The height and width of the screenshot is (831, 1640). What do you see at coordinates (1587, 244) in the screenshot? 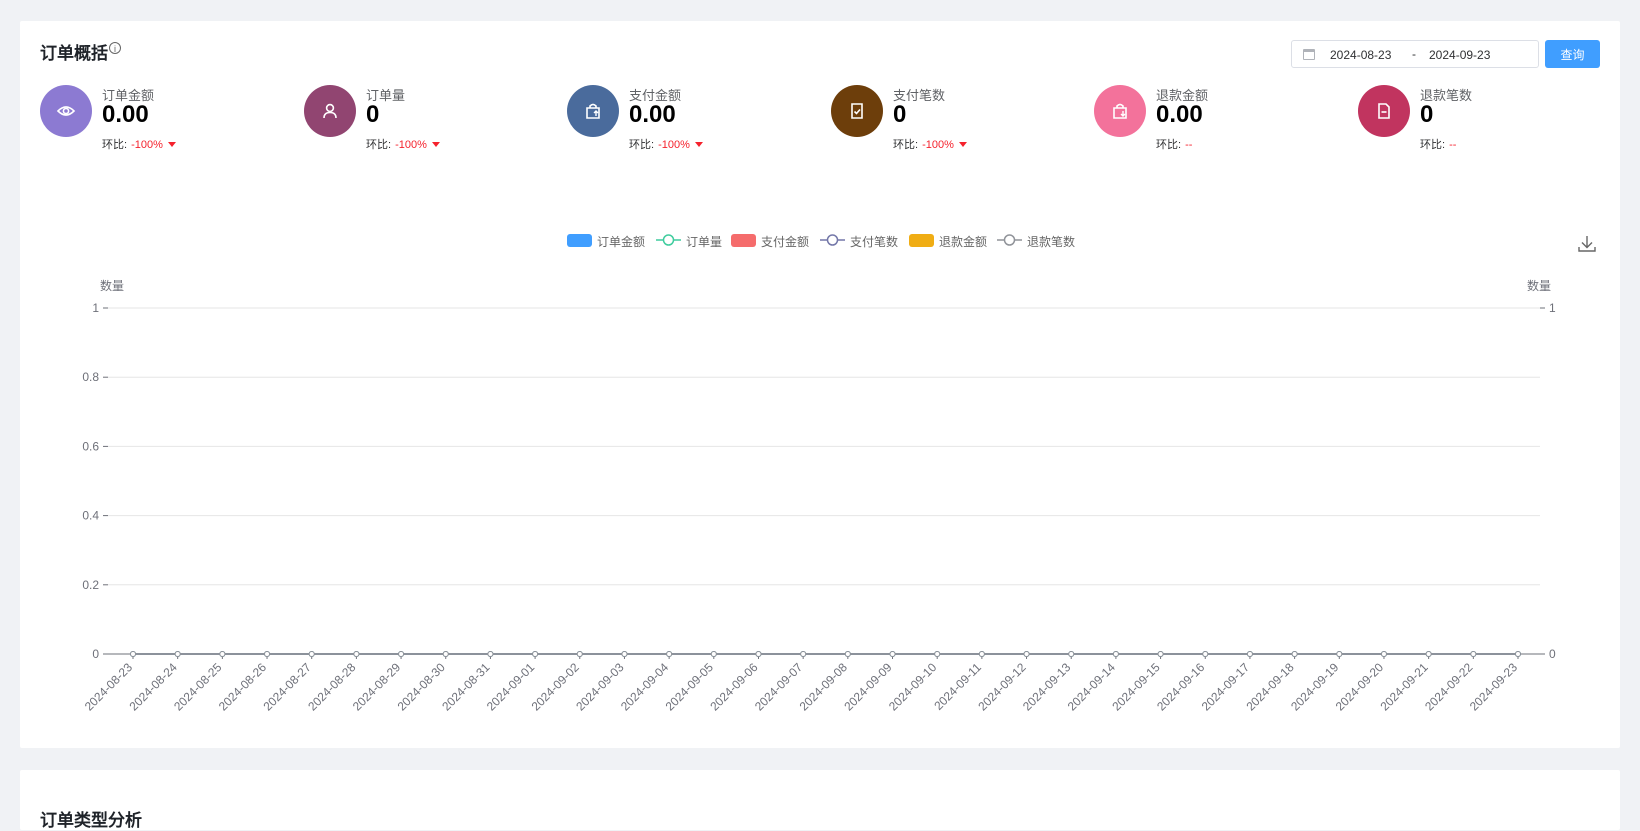
I see `download-icon` at bounding box center [1587, 244].